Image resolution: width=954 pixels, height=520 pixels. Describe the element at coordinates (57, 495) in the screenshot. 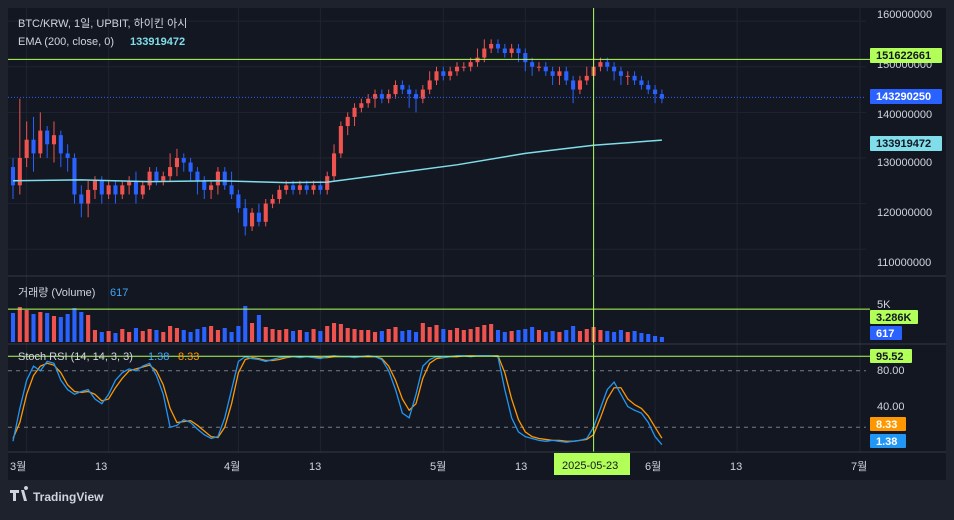

I see `tradingview-logo: TradingView` at that location.